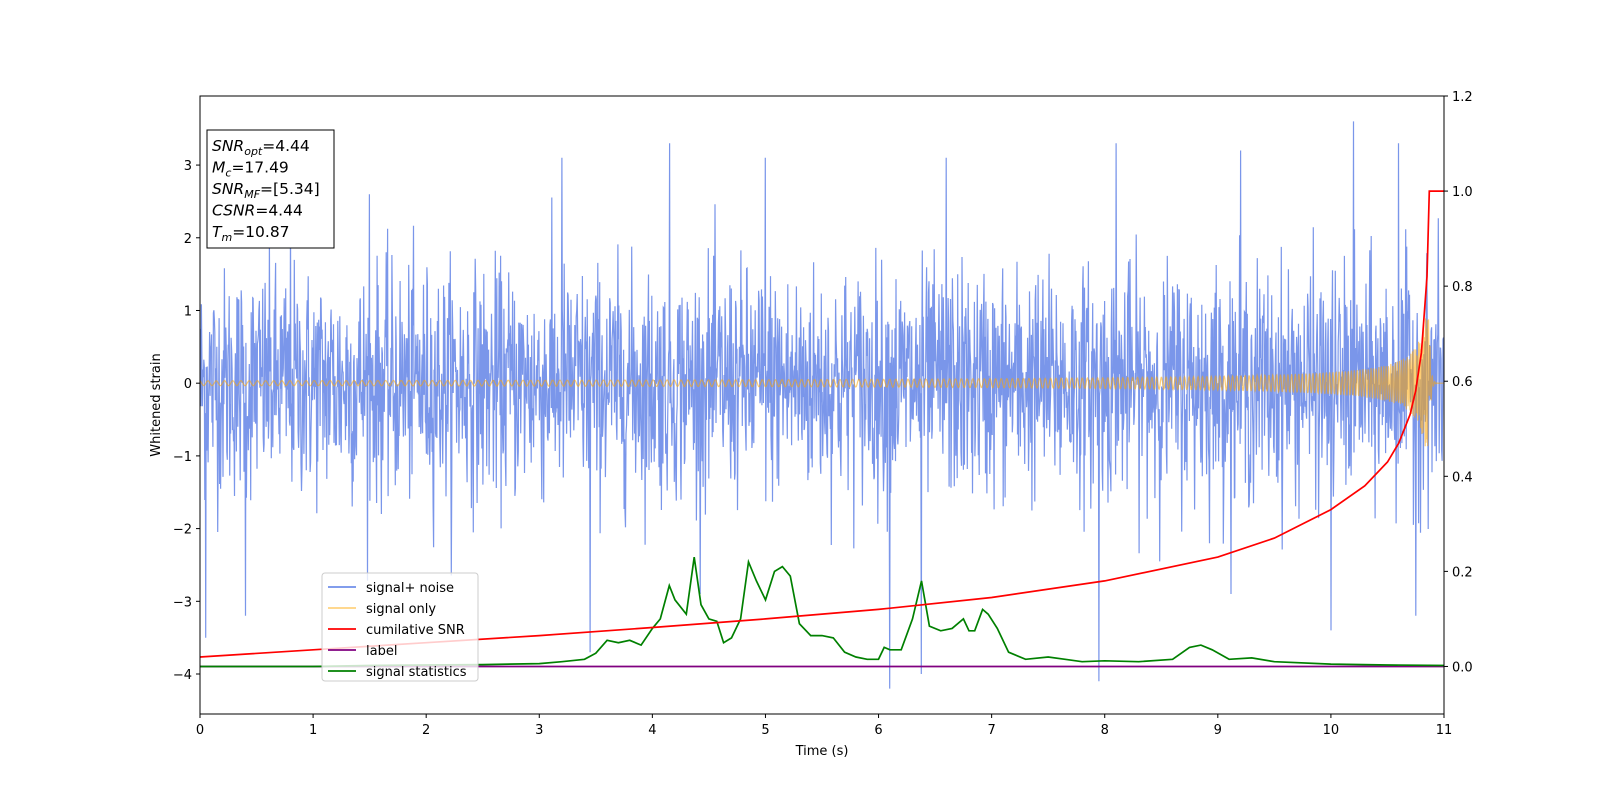 The width and height of the screenshot is (1600, 800). Describe the element at coordinates (822, 751) in the screenshot. I see `x-axis-label: Time (s)` at that location.